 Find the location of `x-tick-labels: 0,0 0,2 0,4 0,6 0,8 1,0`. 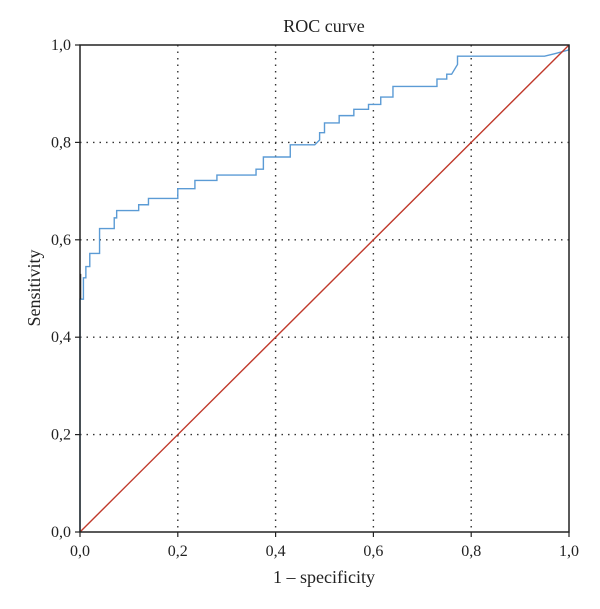

x-tick-labels: 0,0 0,2 0,4 0,6 0,8 1,0 is located at coordinates (324, 546).